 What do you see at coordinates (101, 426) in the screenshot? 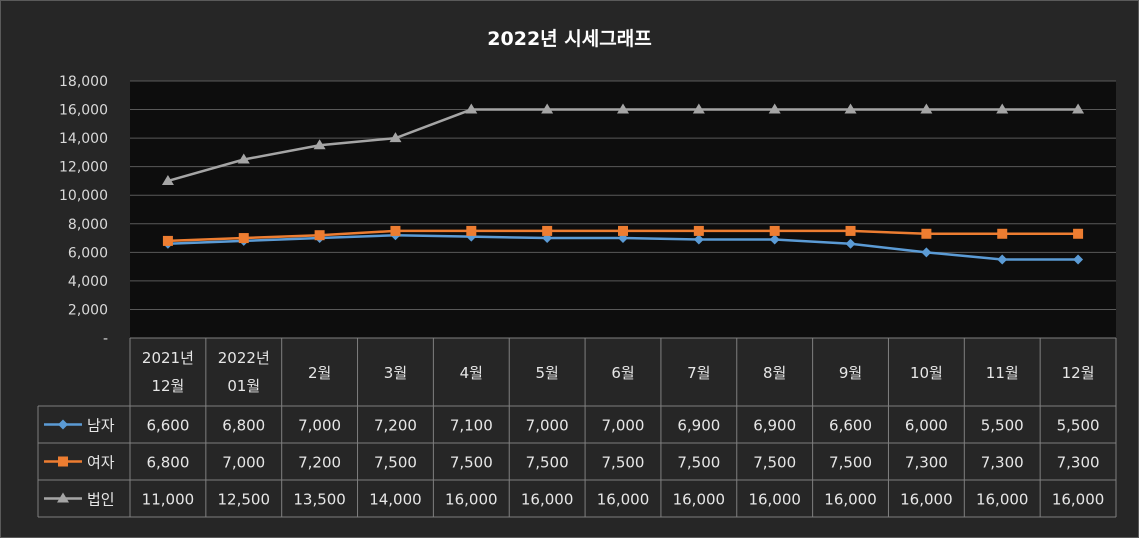
I see `legend-label: 남자` at bounding box center [101, 426].